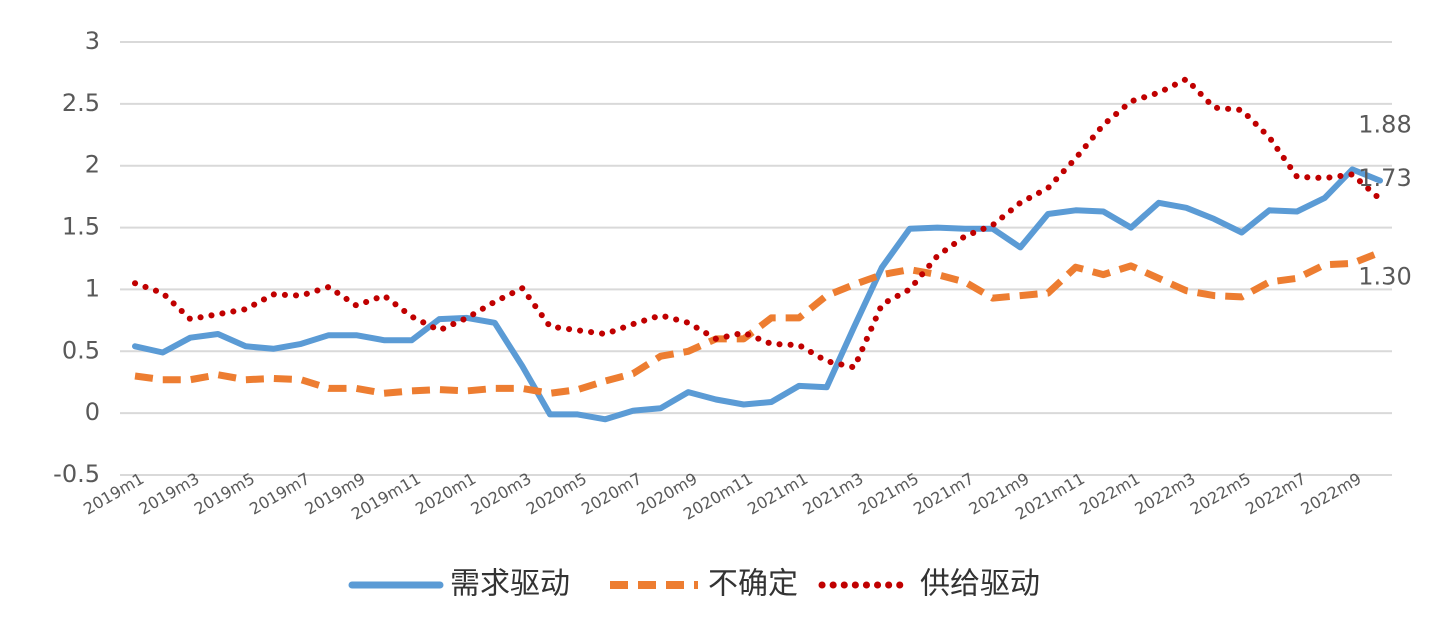  What do you see at coordinates (445, 494) in the screenshot?
I see `x-tick-label: 2020m1` at bounding box center [445, 494].